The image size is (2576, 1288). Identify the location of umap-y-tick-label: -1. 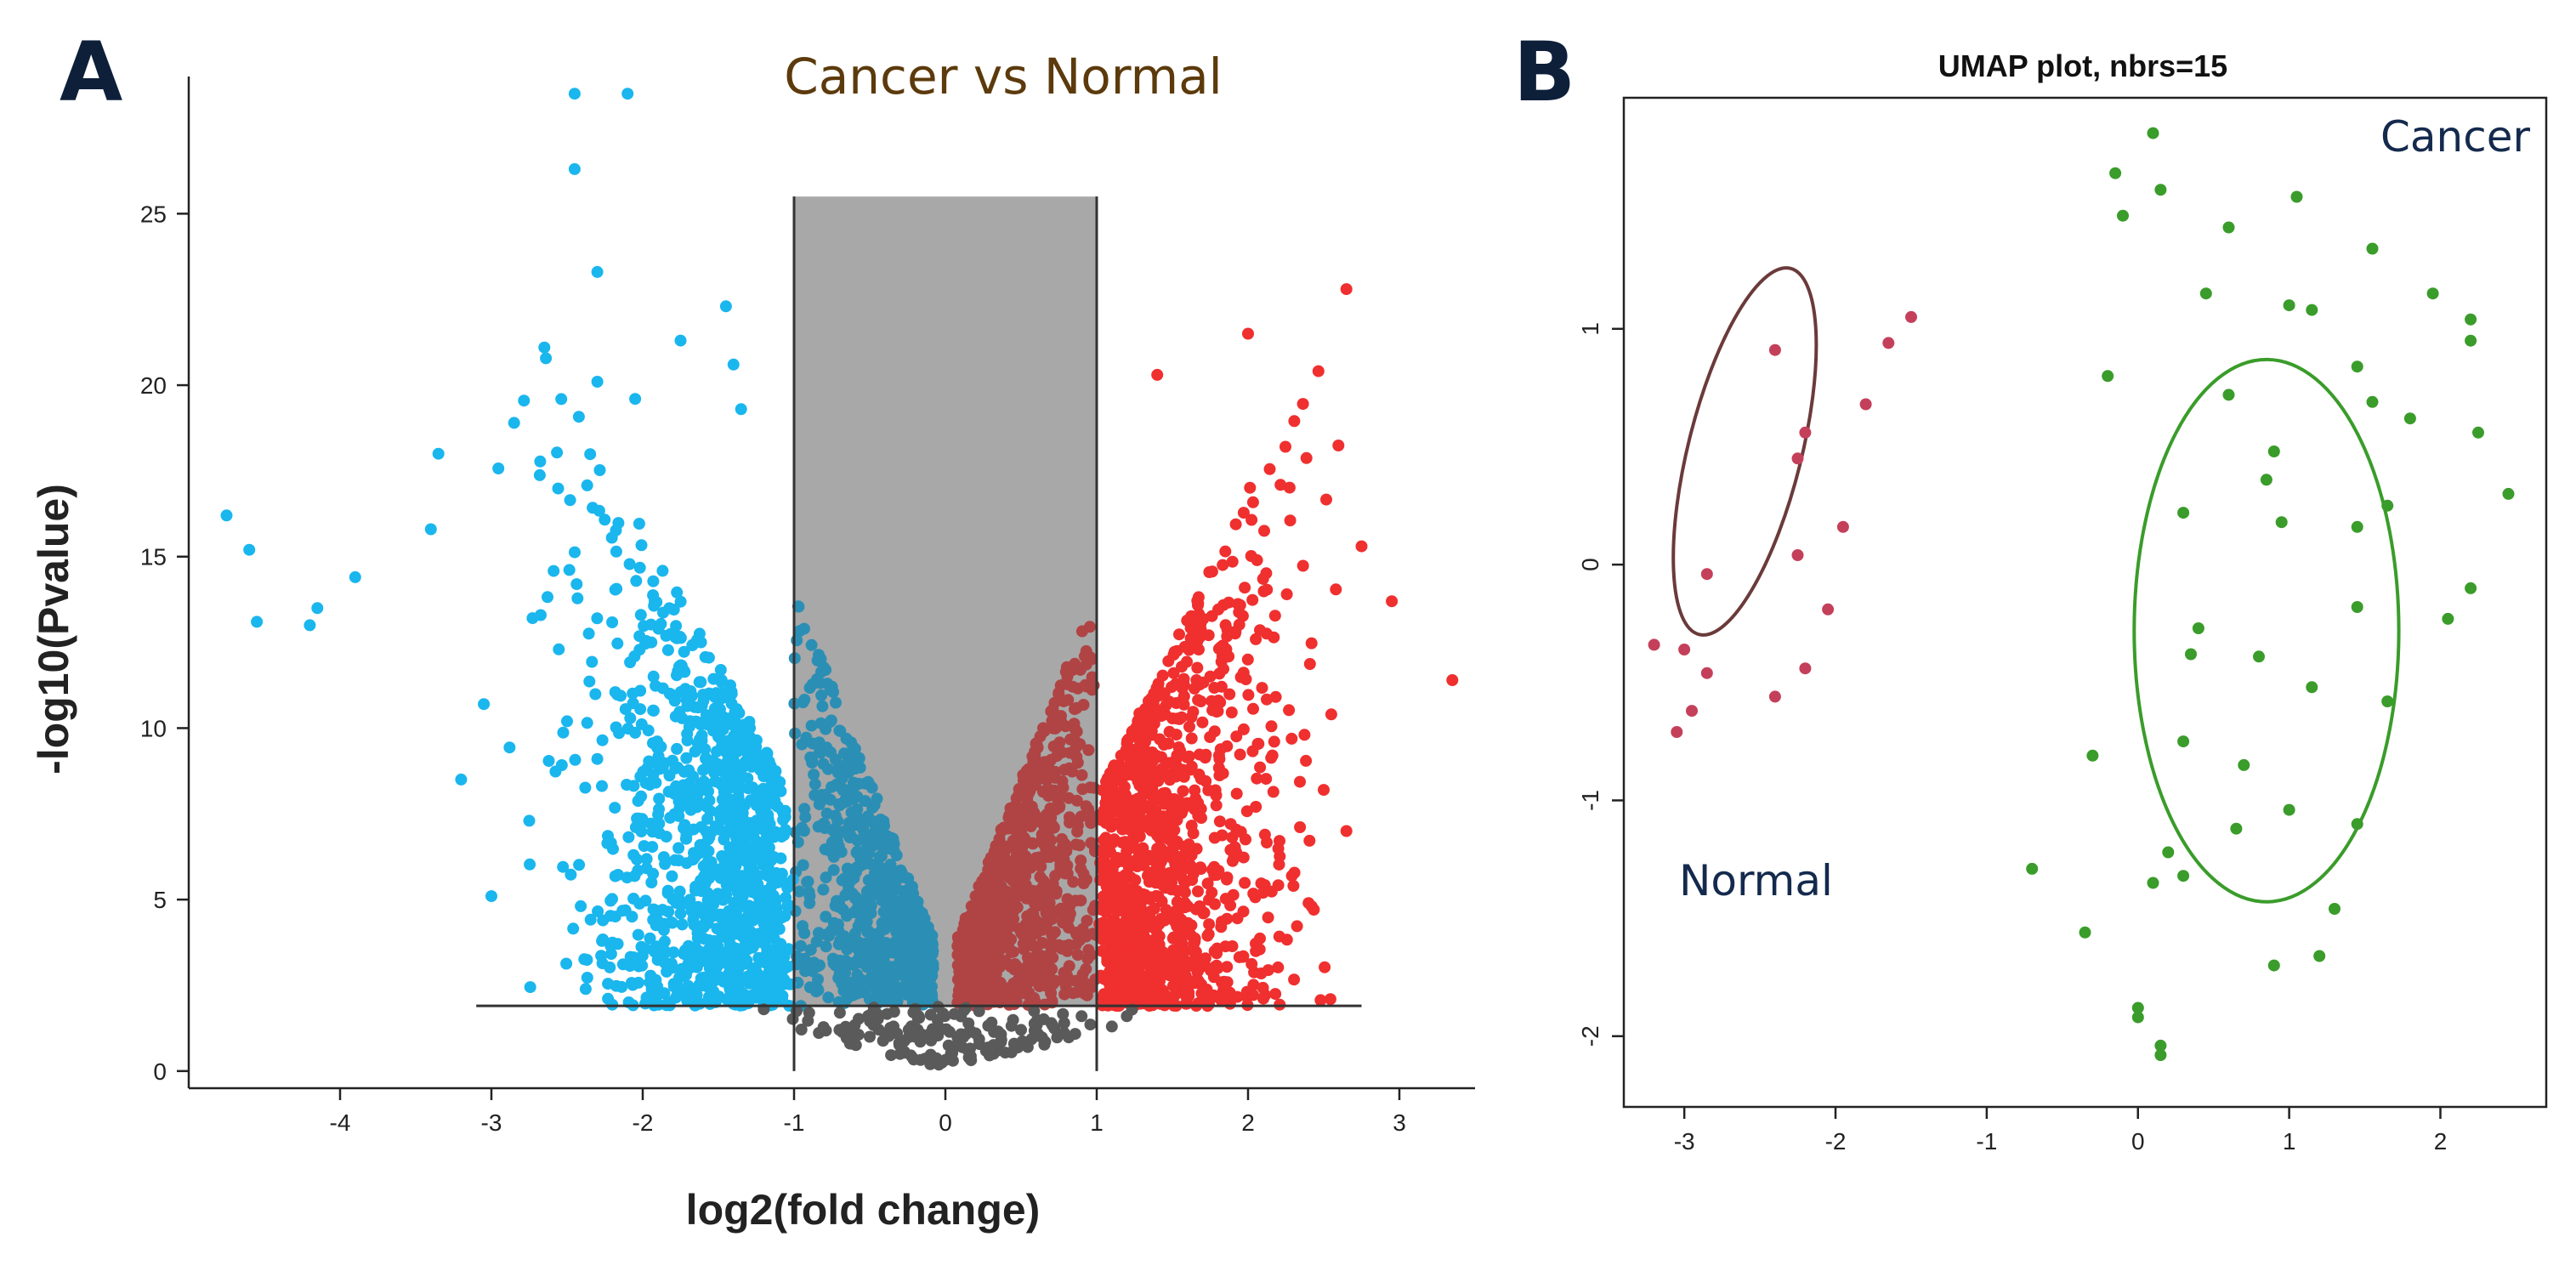
(1590, 801).